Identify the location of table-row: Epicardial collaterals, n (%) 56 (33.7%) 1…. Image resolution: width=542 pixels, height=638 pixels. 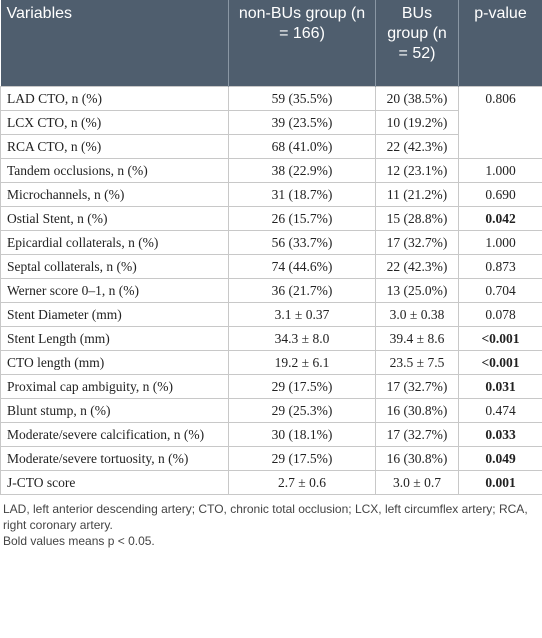
(271, 242).